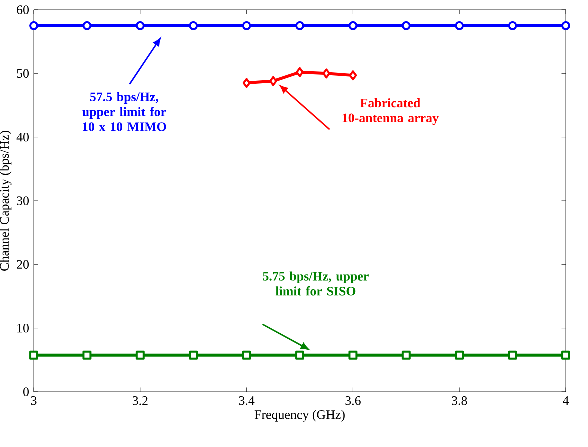 The height and width of the screenshot is (447, 588). I want to click on x-tick-label: 3, so click(34, 401).